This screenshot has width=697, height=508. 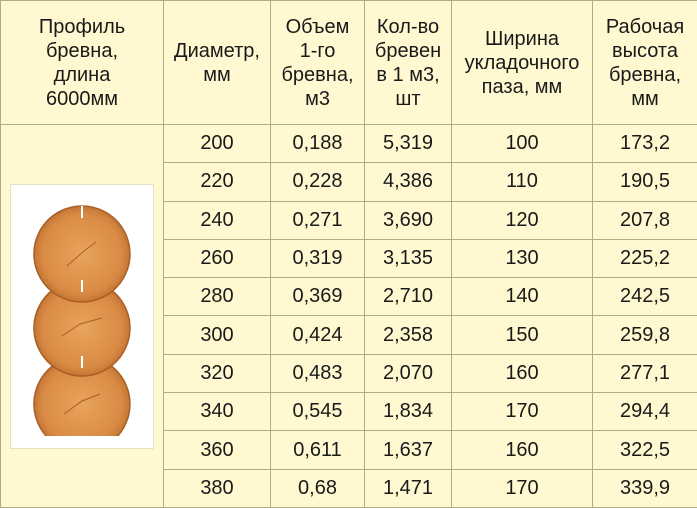 I want to click on header-text: Объем, so click(x=317, y=27).